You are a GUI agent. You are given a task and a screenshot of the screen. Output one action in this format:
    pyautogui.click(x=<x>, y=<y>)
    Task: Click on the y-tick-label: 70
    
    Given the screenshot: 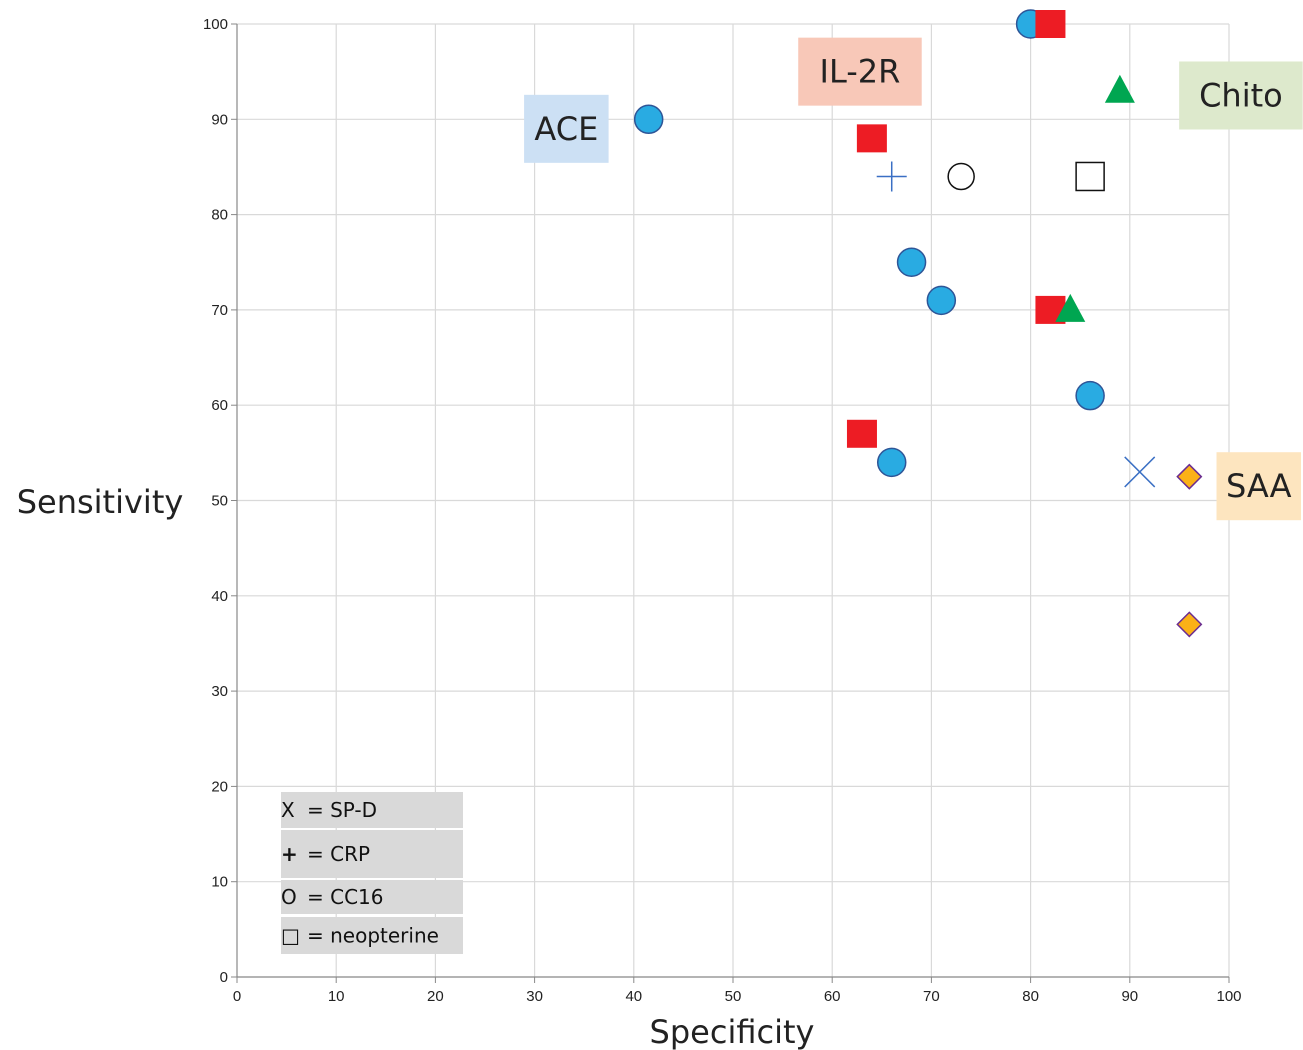 What is the action you would take?
    pyautogui.click(x=219, y=310)
    